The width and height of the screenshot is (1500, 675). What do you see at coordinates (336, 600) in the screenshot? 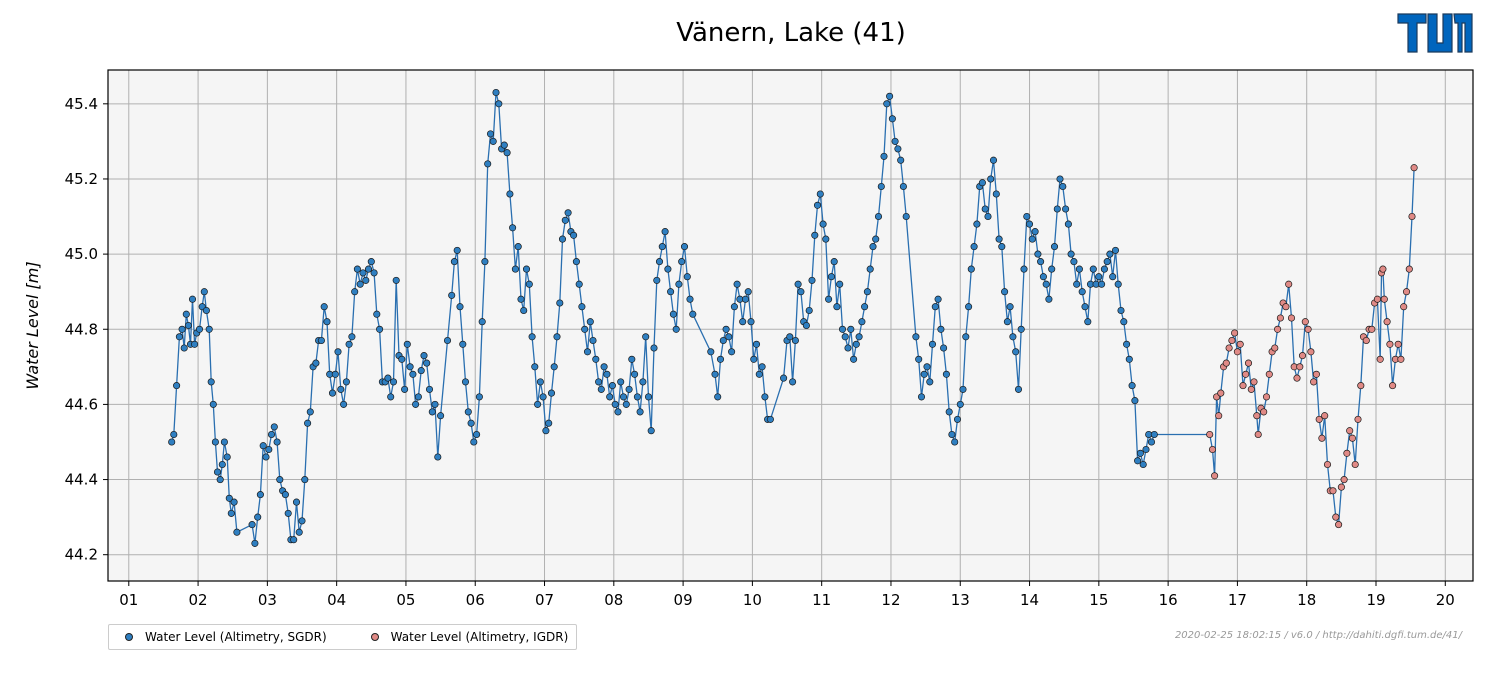
I see `x-tick-label: 04` at bounding box center [336, 600].